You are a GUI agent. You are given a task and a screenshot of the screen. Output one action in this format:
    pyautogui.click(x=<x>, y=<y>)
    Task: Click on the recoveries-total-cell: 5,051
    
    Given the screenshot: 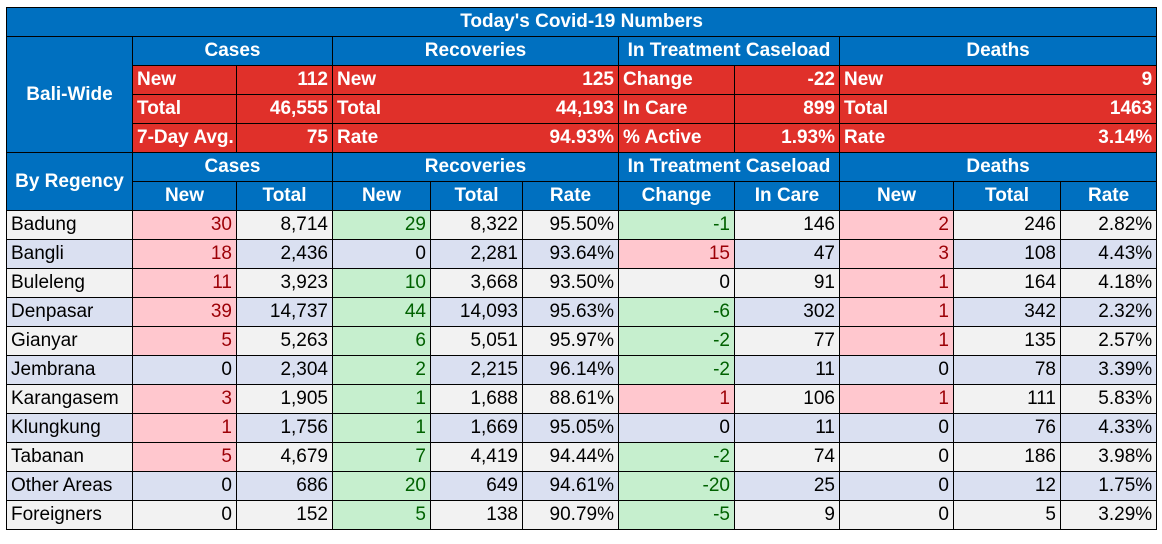 What is the action you would take?
    pyautogui.click(x=476, y=341)
    